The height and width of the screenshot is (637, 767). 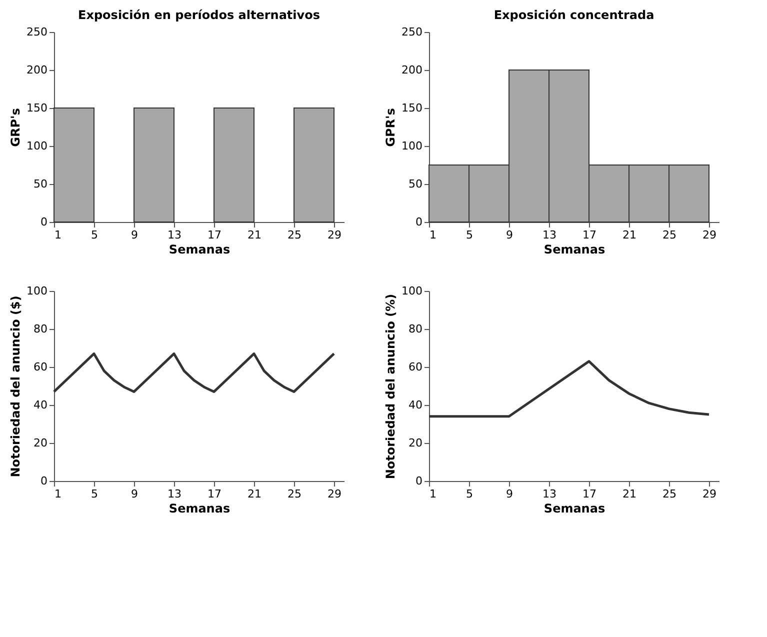 What do you see at coordinates (15, 127) in the screenshot?
I see `y-axis-title: GRP's` at bounding box center [15, 127].